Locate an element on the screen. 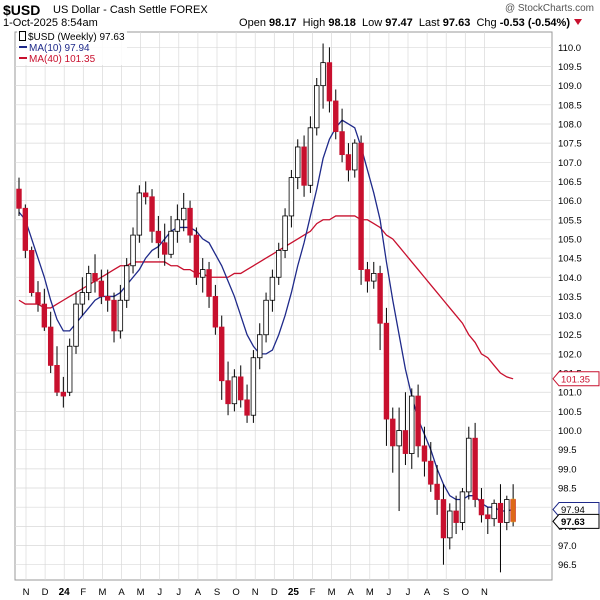 The height and width of the screenshot is (600, 600). chg-label: Chg is located at coordinates (486, 23).